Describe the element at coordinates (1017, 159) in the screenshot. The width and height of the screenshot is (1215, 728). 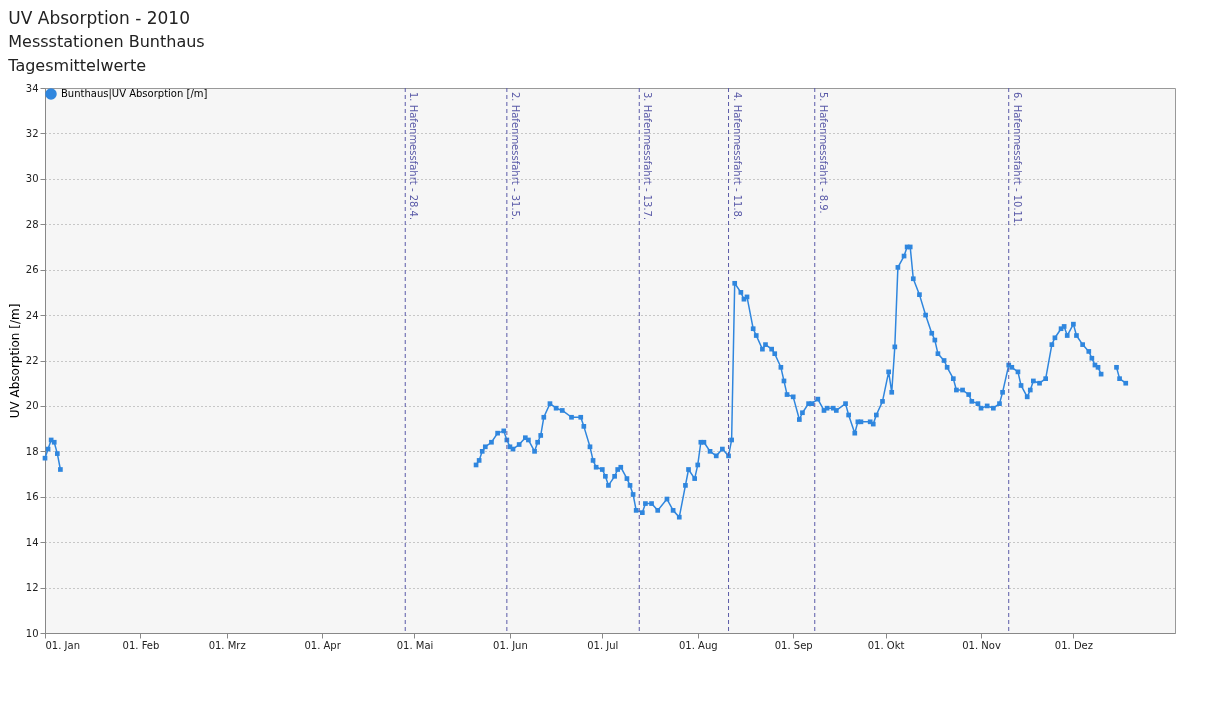
I see `ref-line-label: 6. Hafenmessfahrt - 10.11.` at that location.